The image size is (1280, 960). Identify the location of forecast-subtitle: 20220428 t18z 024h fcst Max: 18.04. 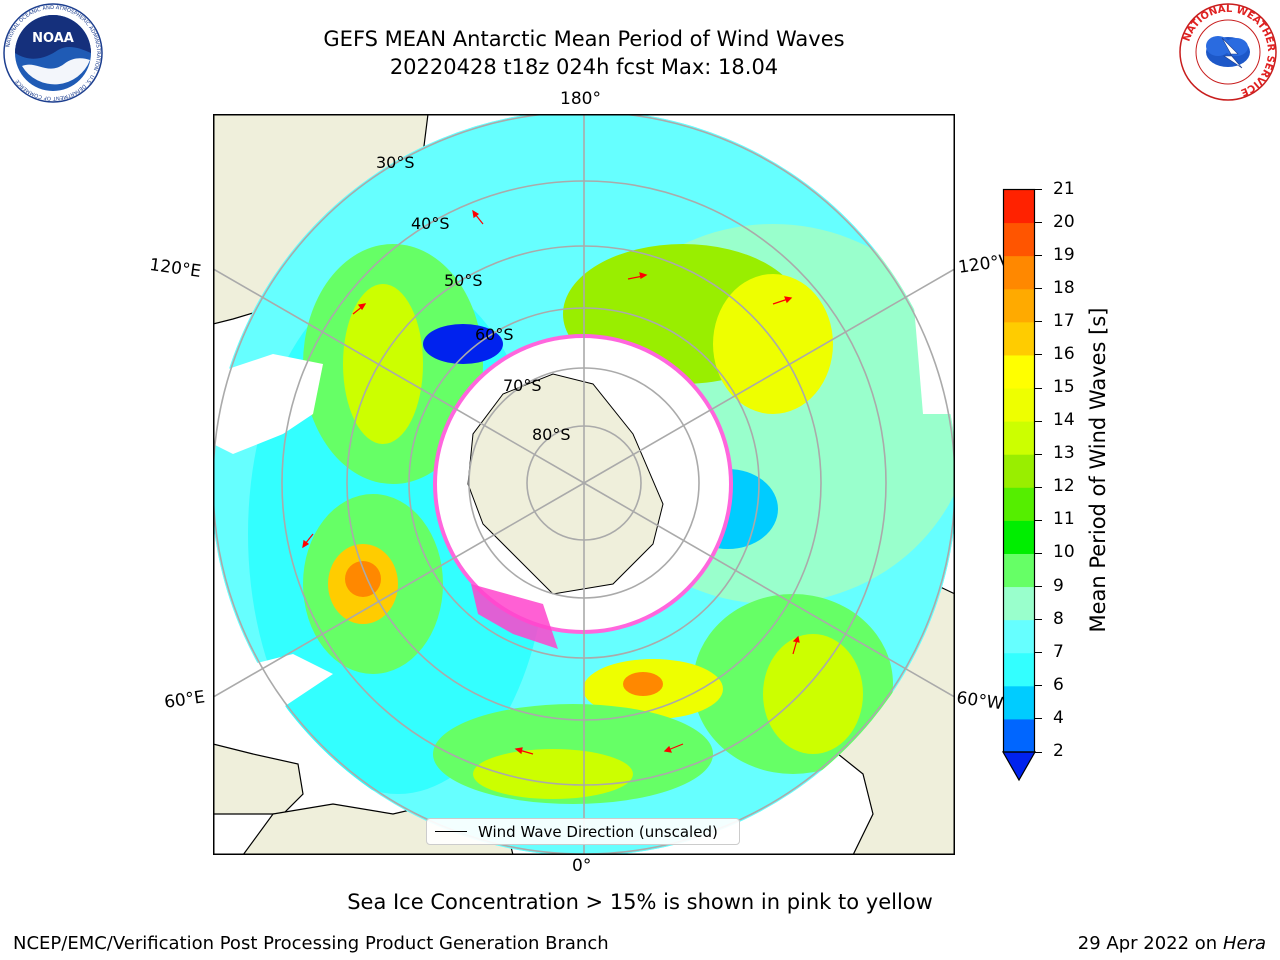
(584, 67).